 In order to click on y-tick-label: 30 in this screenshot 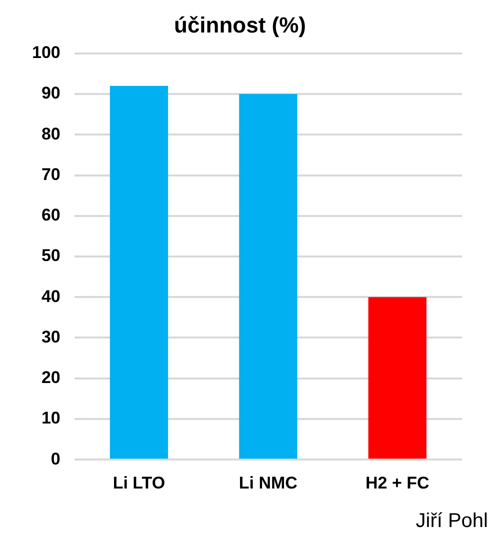, I will do `click(50, 336)`.